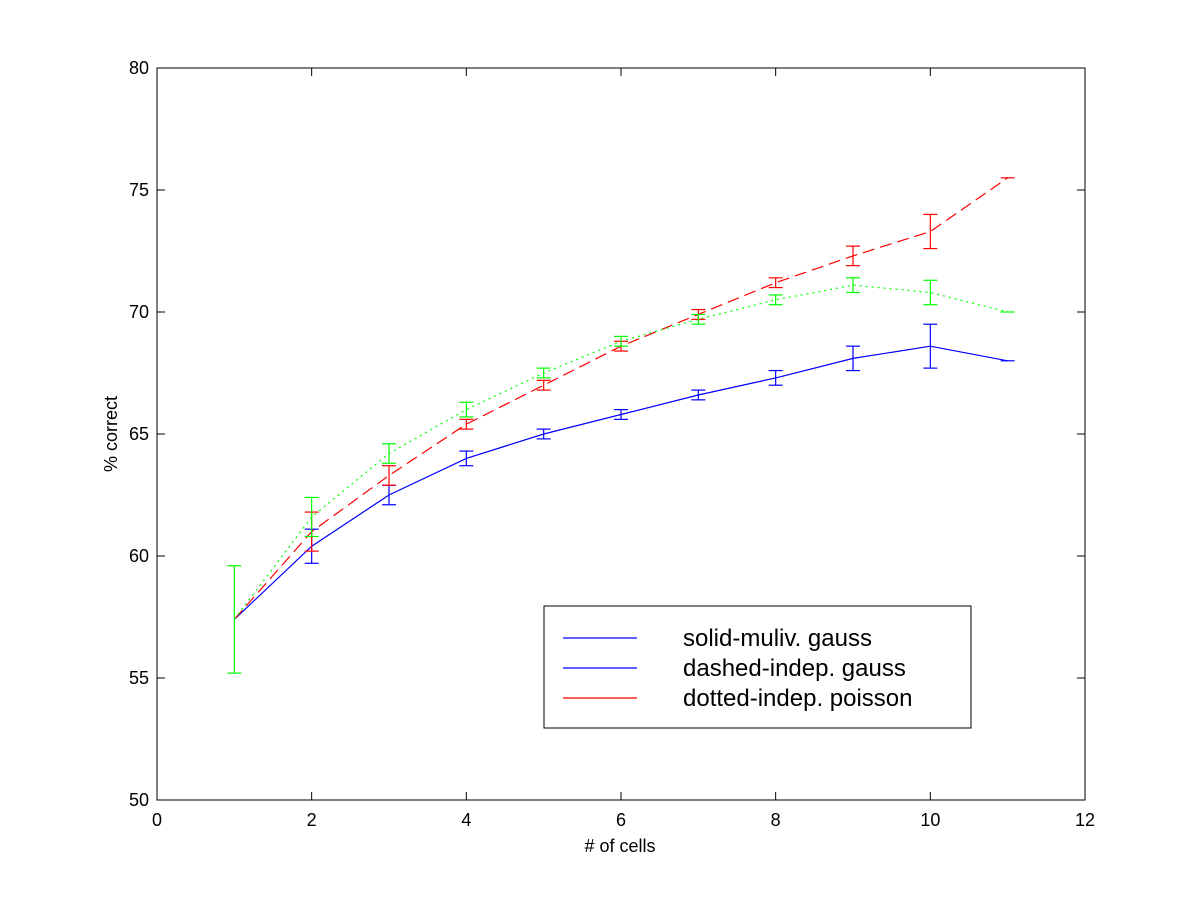 Image resolution: width=1200 pixels, height=900 pixels. I want to click on x-tick-label: 0, so click(157, 820).